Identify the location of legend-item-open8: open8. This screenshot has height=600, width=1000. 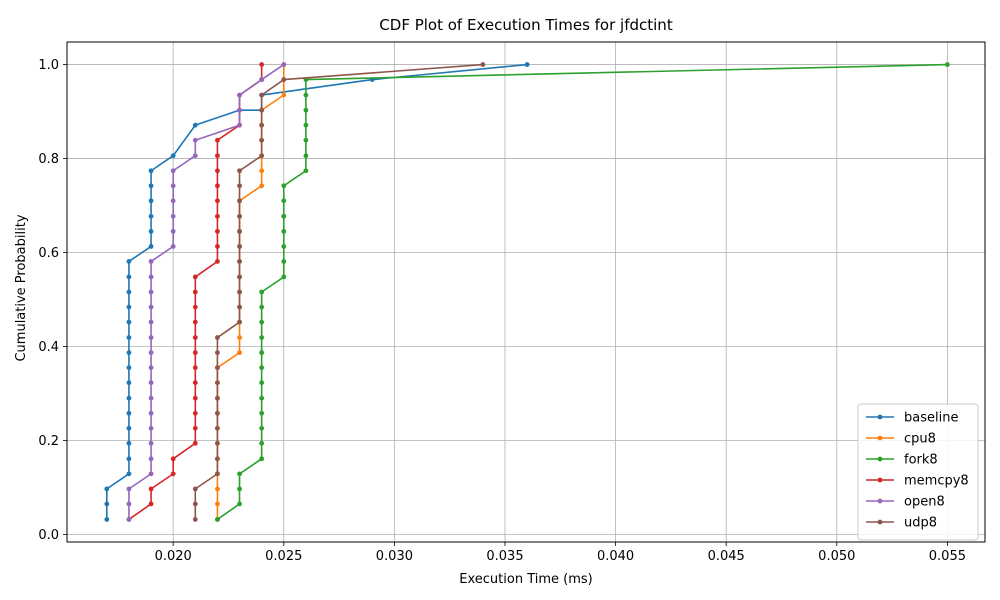
(905, 502).